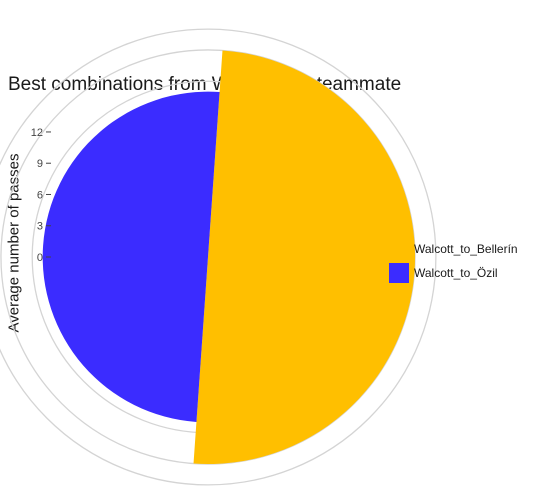 The height and width of the screenshot is (496, 540). I want to click on legend-item-bellerin: Walcott_to_Bellerín, so click(453, 249).